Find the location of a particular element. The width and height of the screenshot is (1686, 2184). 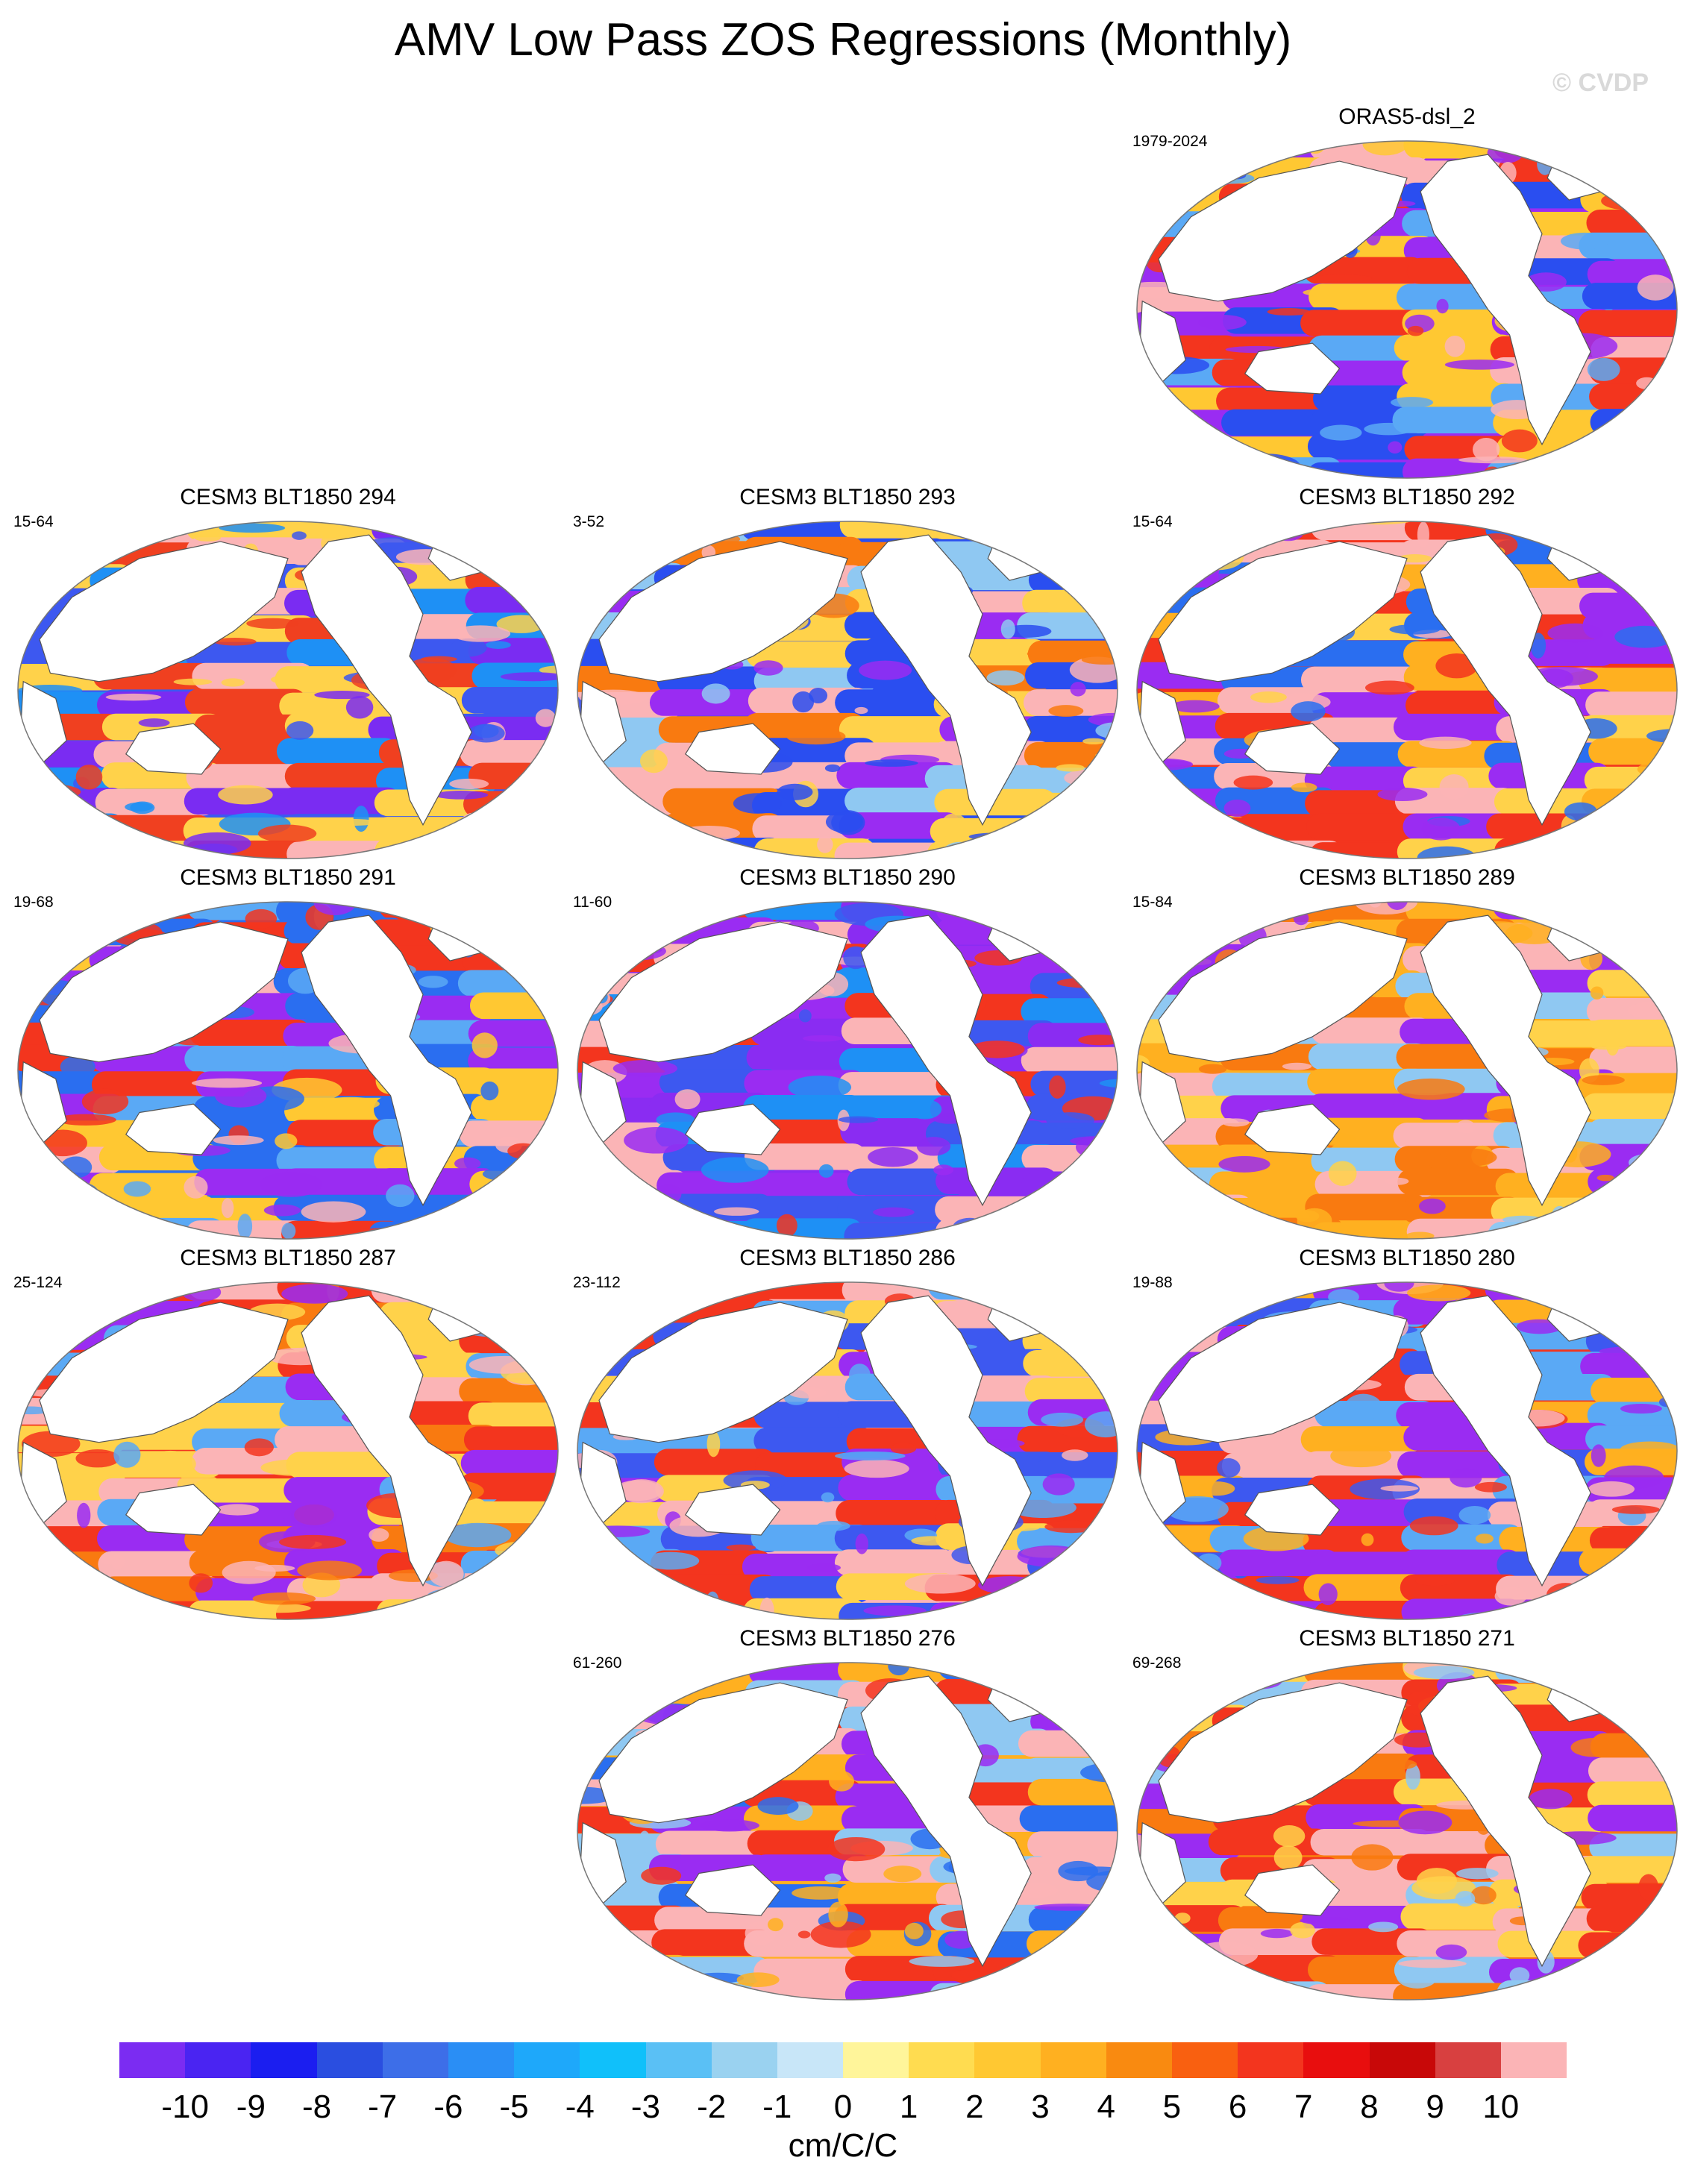

panel-title: CESM3 BLT1850 276 is located at coordinates (847, 1638).